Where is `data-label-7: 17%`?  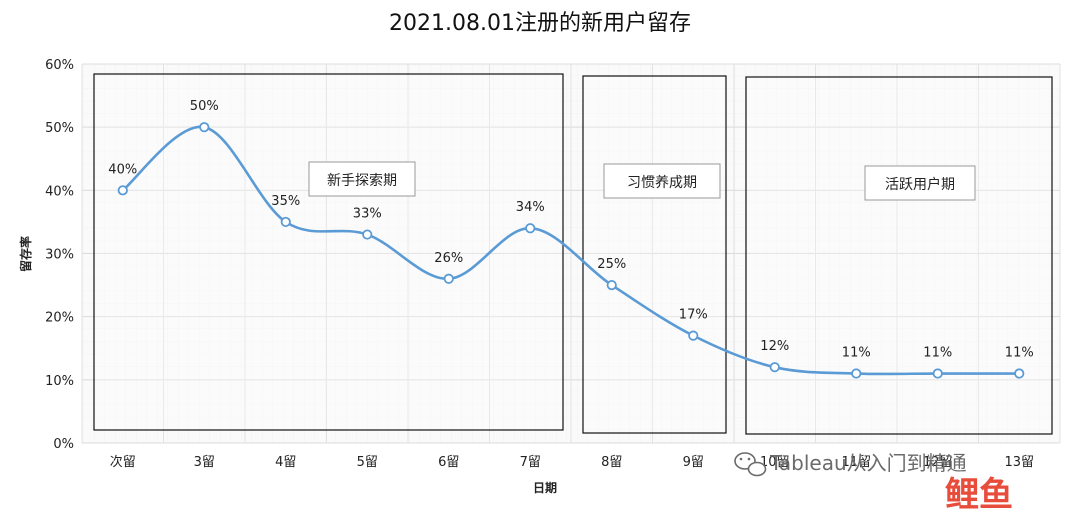 data-label-7: 17% is located at coordinates (693, 315).